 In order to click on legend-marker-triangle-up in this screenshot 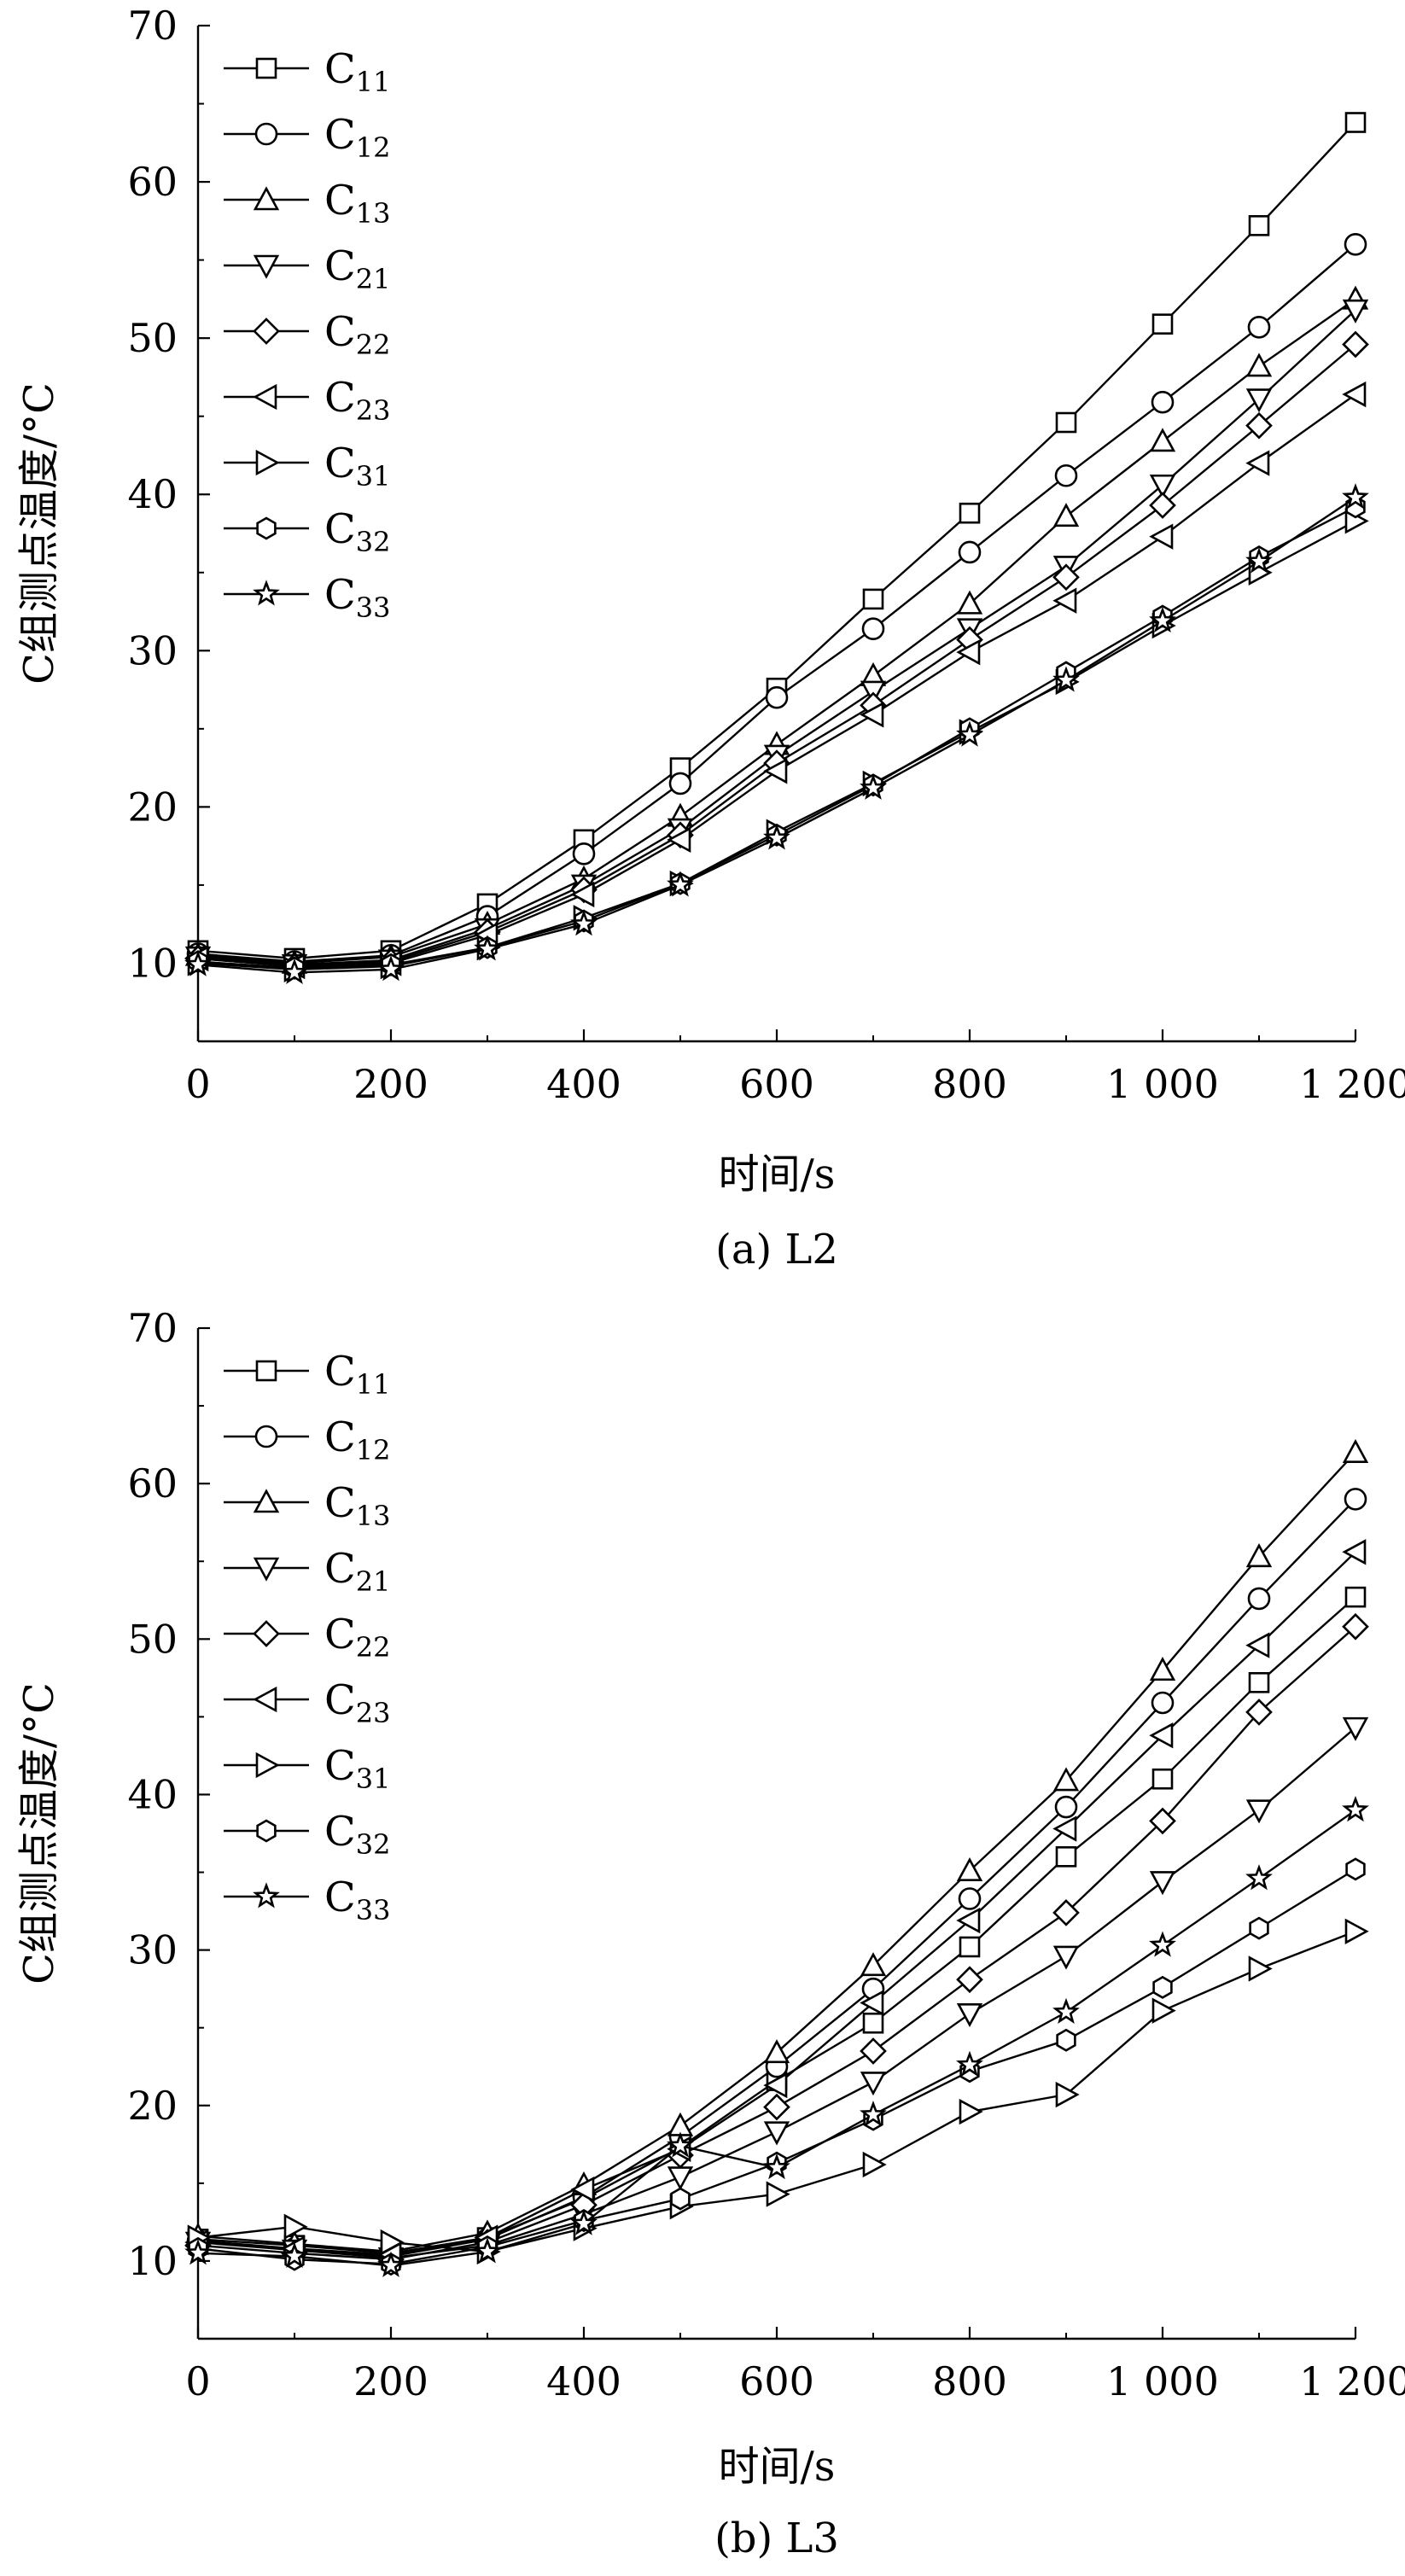, I will do `click(266, 1501)`.